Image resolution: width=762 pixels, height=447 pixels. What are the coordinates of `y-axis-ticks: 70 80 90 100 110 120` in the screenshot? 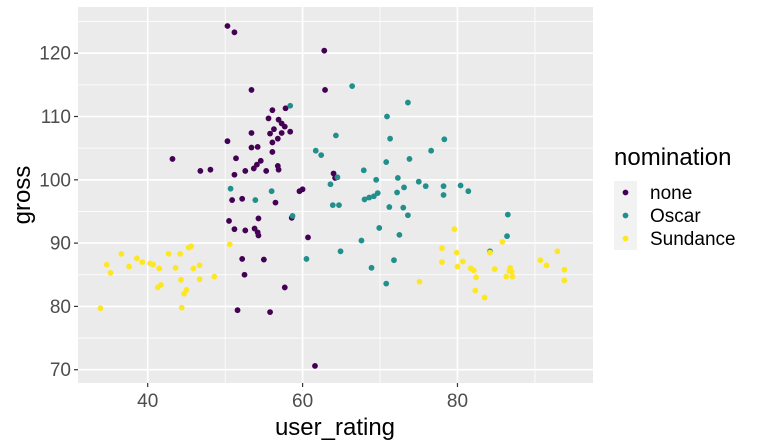 It's located at (58, 212).